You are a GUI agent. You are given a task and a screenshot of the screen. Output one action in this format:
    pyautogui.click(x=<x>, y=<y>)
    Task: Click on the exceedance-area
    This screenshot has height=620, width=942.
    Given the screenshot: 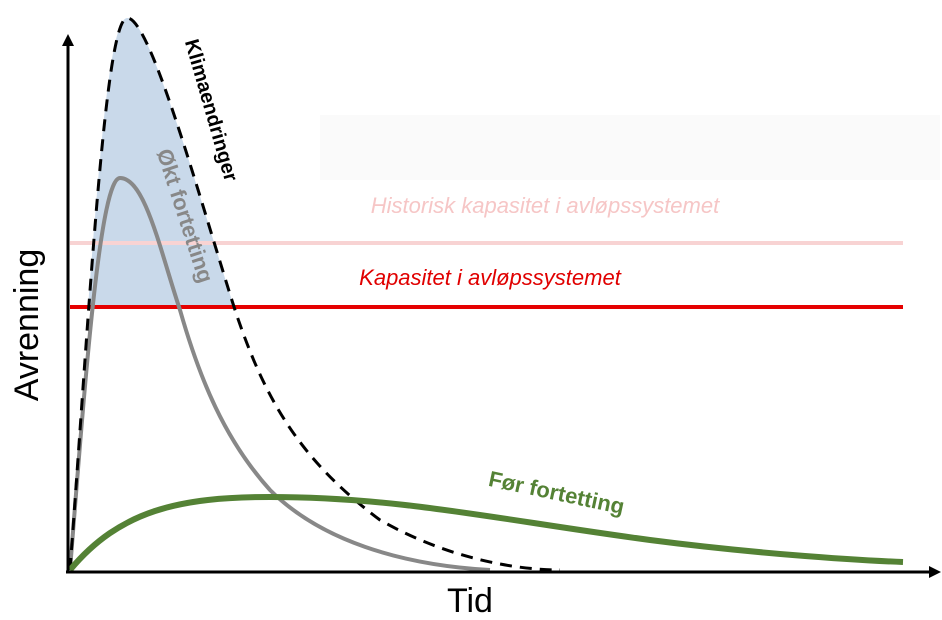 What is the action you would take?
    pyautogui.click(x=161, y=162)
    